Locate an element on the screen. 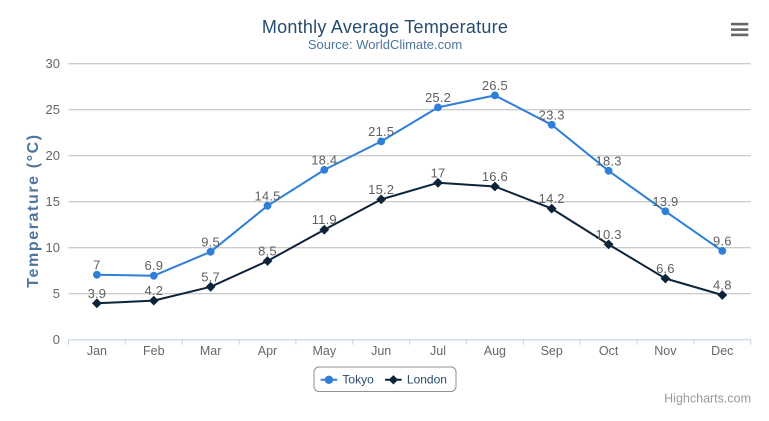 The width and height of the screenshot is (769, 421). svg-text: 7 is located at coordinates (96, 264).